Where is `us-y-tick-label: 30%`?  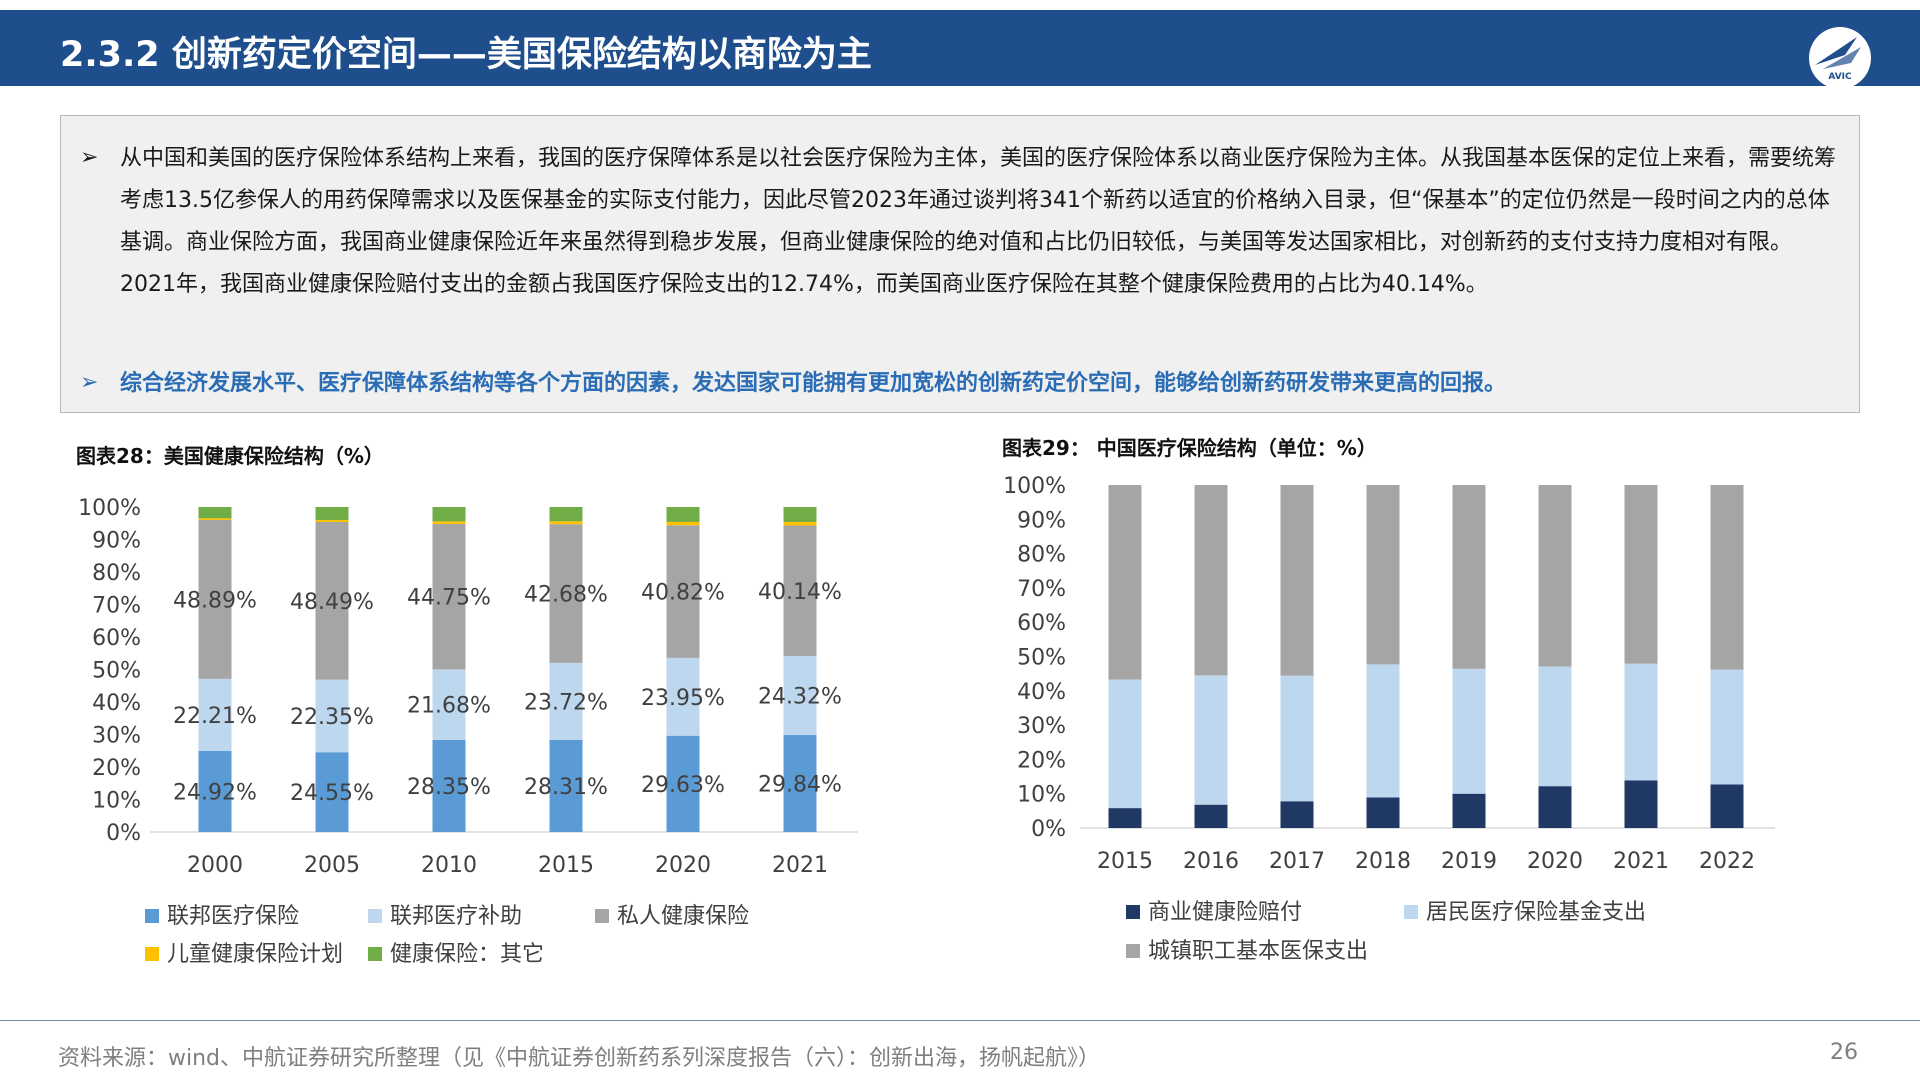 us-y-tick-label: 30% is located at coordinates (116, 736).